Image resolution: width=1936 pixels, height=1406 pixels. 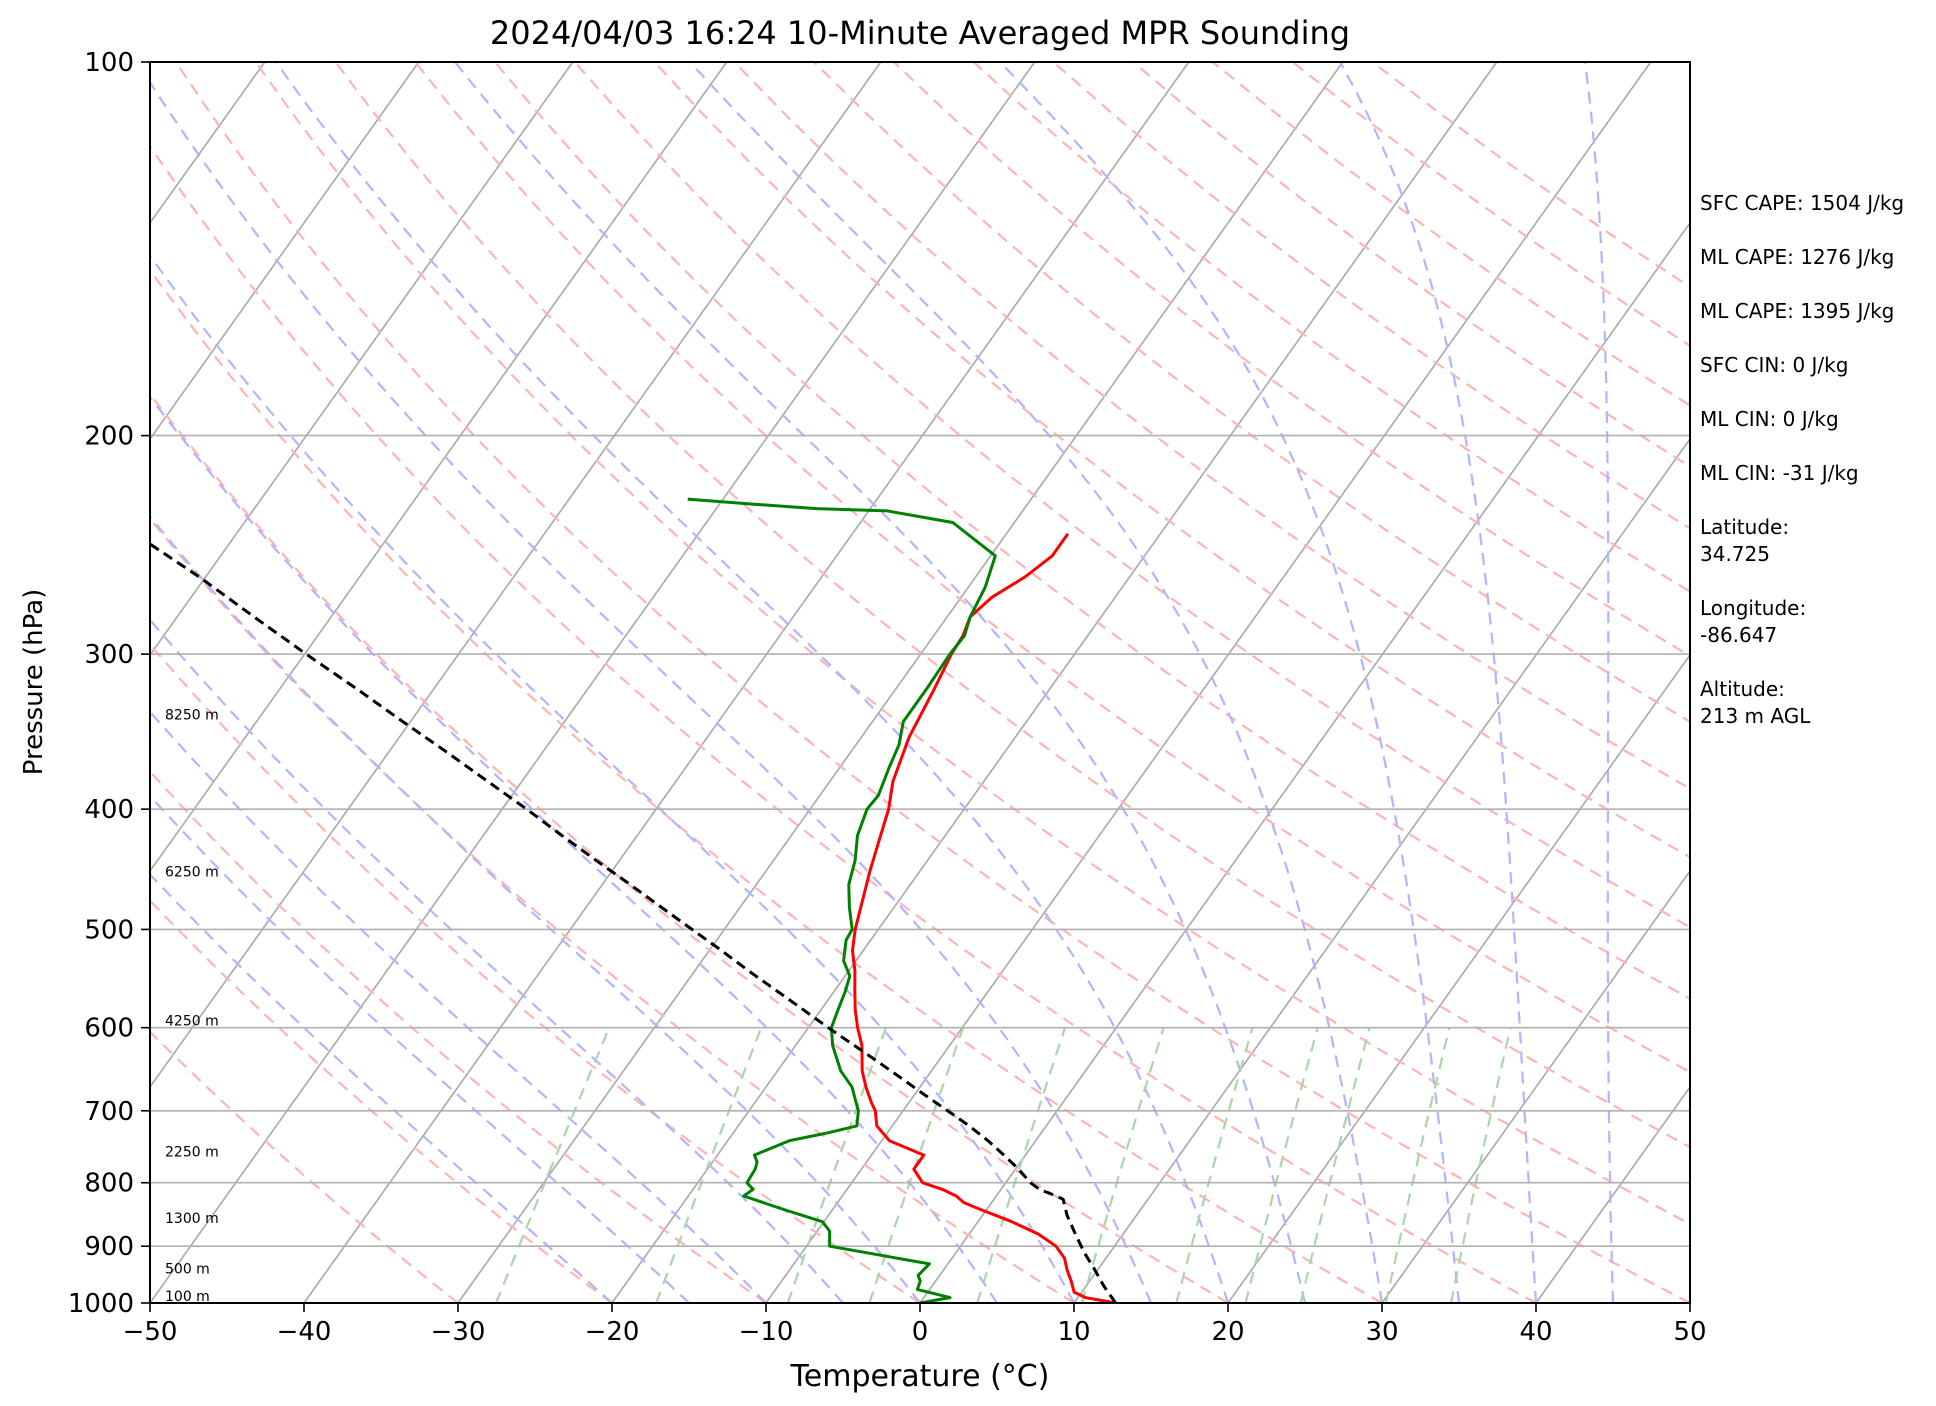 What do you see at coordinates (1742, 689) in the screenshot?
I see `stat-label: Altitude:` at bounding box center [1742, 689].